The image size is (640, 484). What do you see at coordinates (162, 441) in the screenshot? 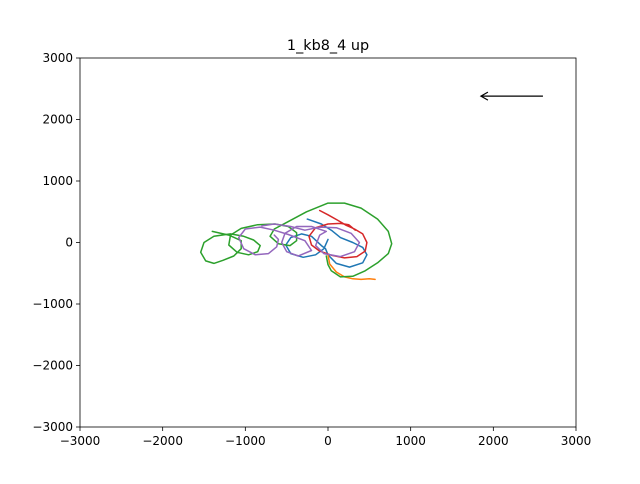
I see `x-tick-label: −2000` at bounding box center [162, 441].